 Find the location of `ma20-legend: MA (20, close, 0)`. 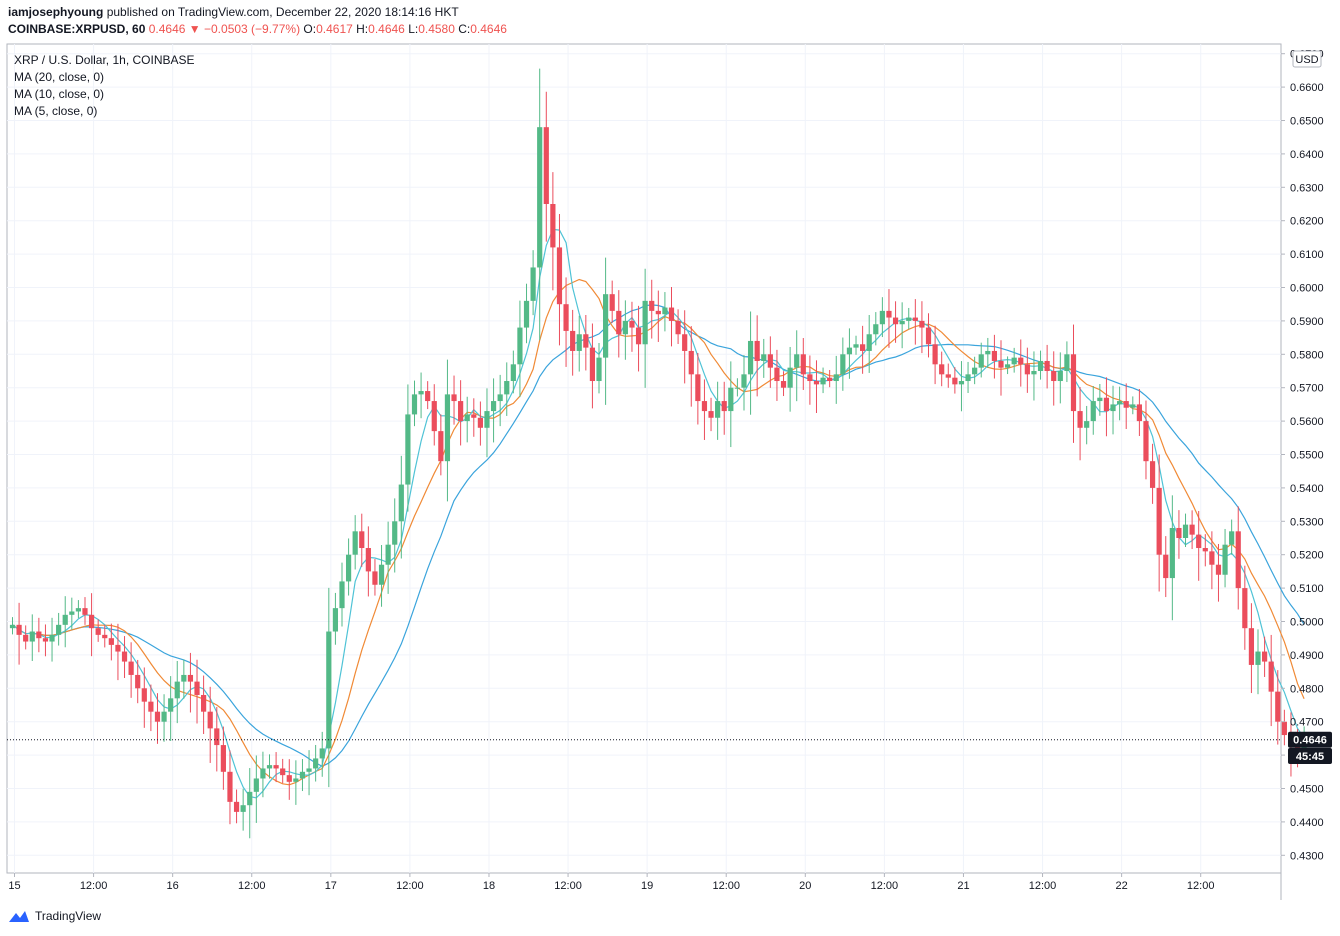

ma20-legend: MA (20, close, 0) is located at coordinates (59, 77).